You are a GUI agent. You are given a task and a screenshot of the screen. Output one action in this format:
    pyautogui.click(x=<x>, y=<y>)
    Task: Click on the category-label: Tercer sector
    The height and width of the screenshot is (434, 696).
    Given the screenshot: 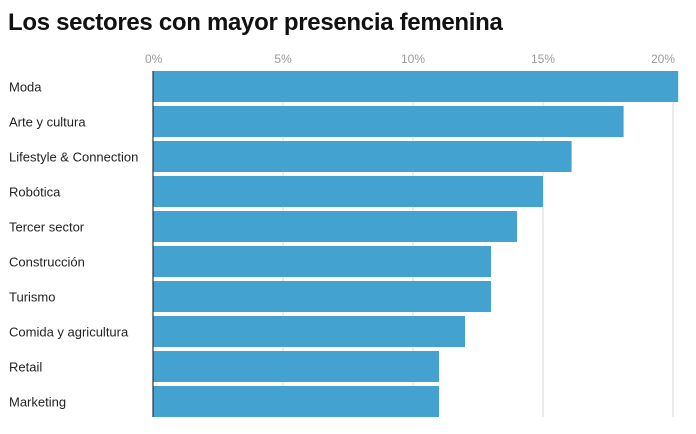 What is the action you would take?
    pyautogui.click(x=47, y=227)
    